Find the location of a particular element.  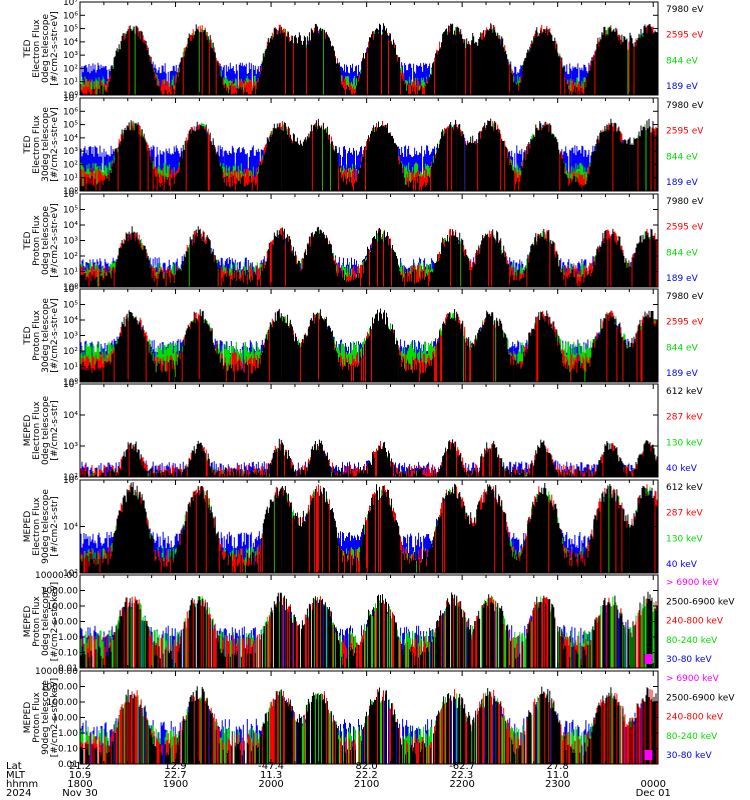

y-axis-label: [#/cm2-s-str-keV] is located at coordinates (55, 621).